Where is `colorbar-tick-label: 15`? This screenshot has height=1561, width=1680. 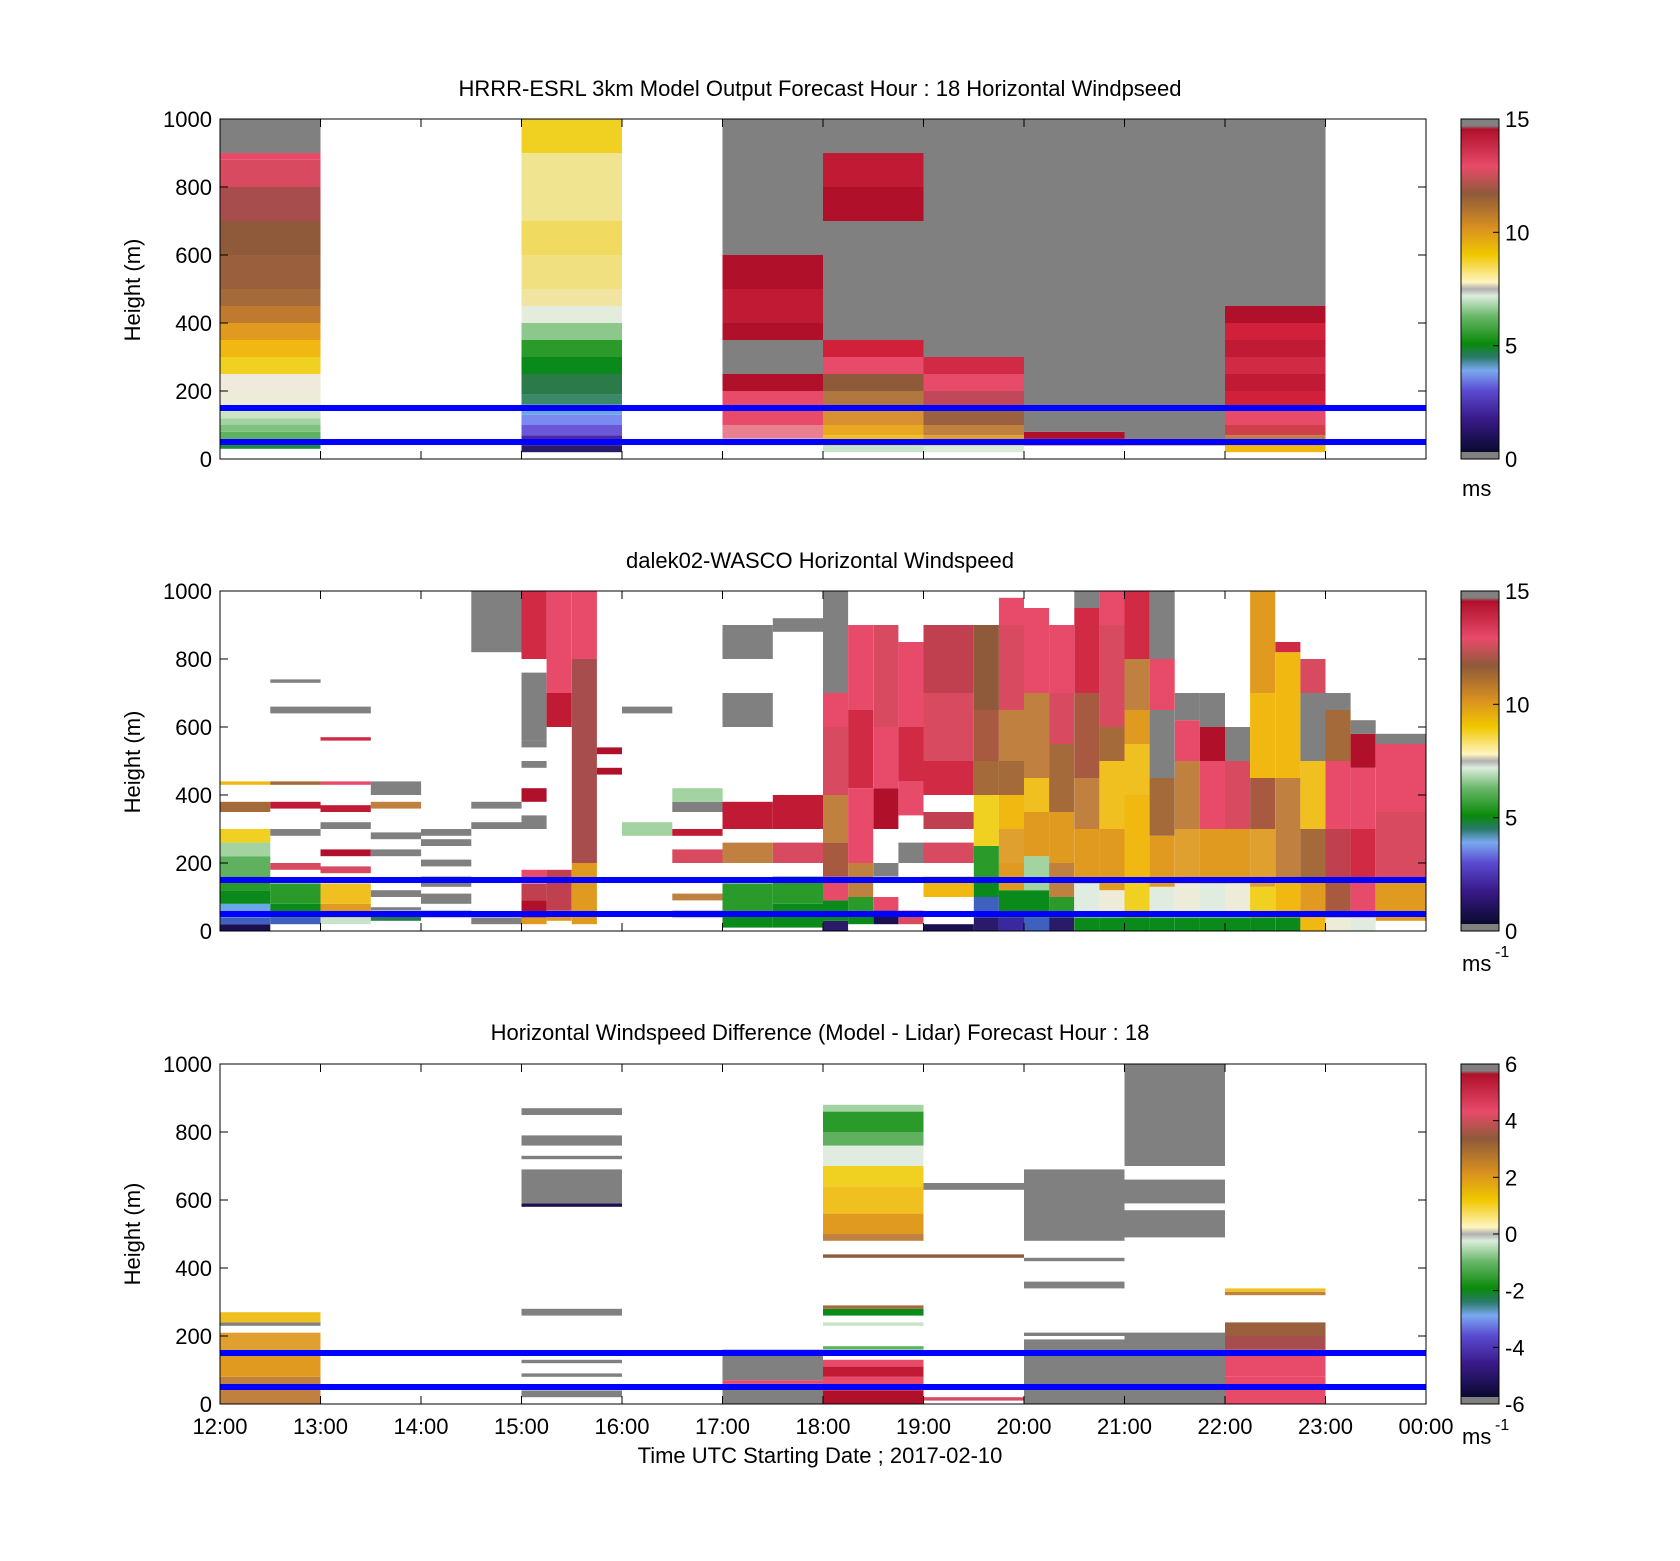 colorbar-tick-label: 15 is located at coordinates (1517, 591).